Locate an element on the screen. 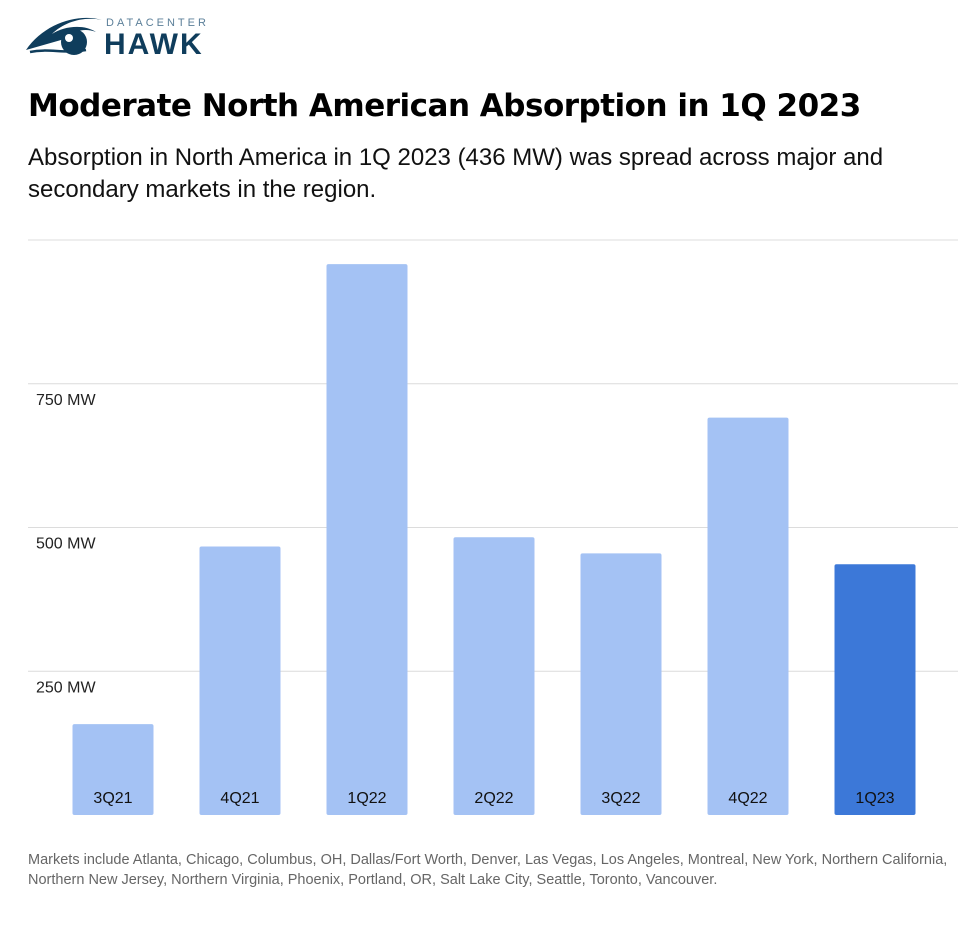 The width and height of the screenshot is (968, 928). x-category-label: 1Q22 is located at coordinates (366, 798).